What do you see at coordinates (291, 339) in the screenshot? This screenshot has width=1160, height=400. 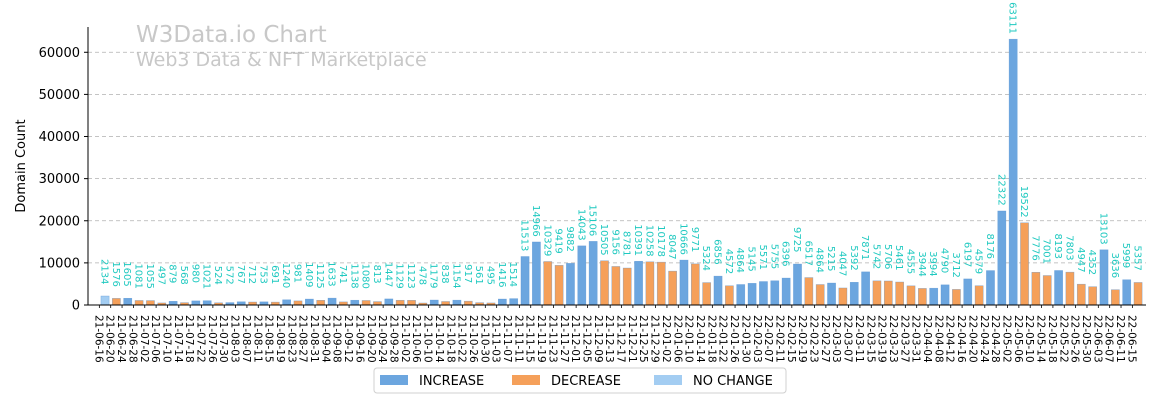 I see `x-tick-label: 21-08-23` at bounding box center [291, 339].